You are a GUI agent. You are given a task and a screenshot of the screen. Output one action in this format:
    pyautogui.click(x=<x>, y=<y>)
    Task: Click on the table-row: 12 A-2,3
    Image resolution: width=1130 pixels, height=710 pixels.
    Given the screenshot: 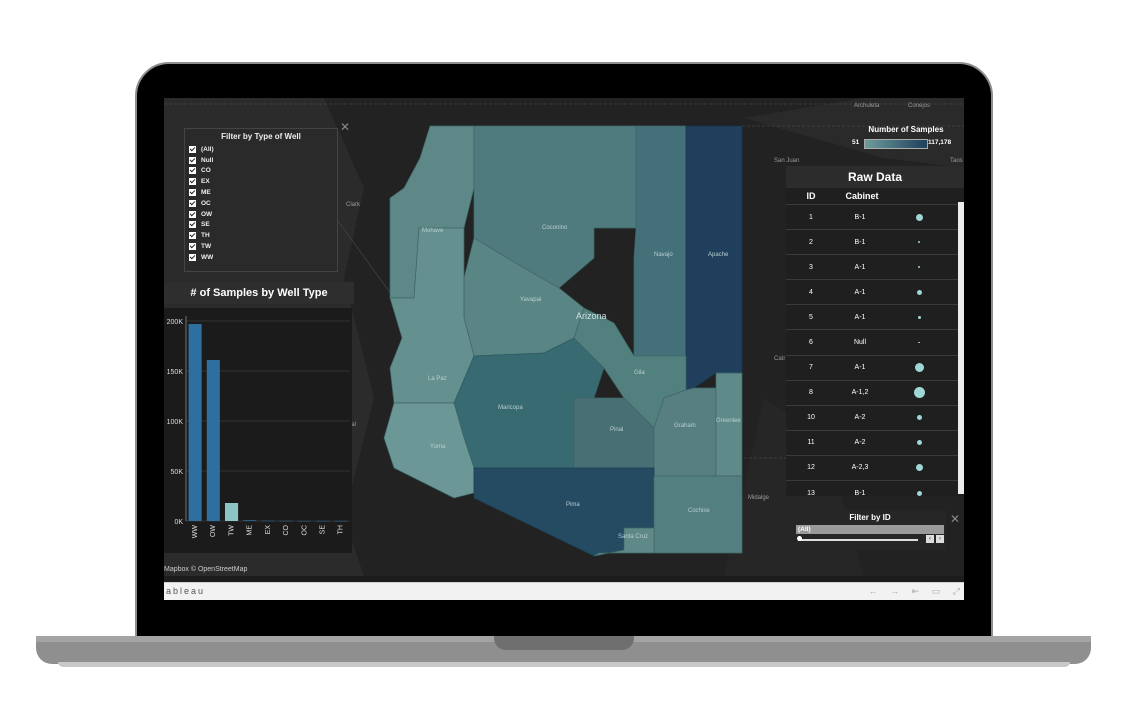 What is the action you would take?
    pyautogui.click(x=875, y=467)
    